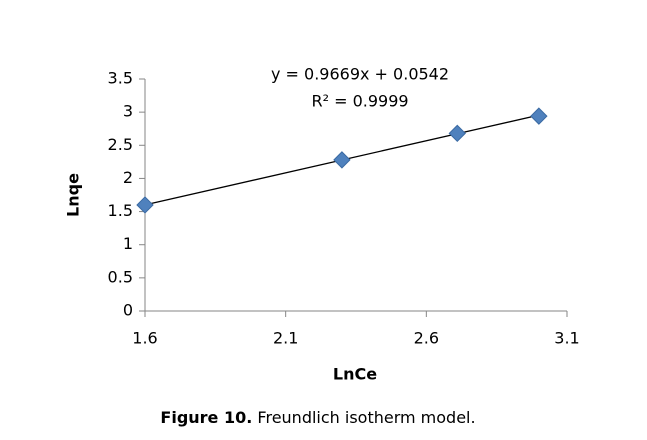  I want to click on r-squared: R² = 0.9999, so click(359, 101).